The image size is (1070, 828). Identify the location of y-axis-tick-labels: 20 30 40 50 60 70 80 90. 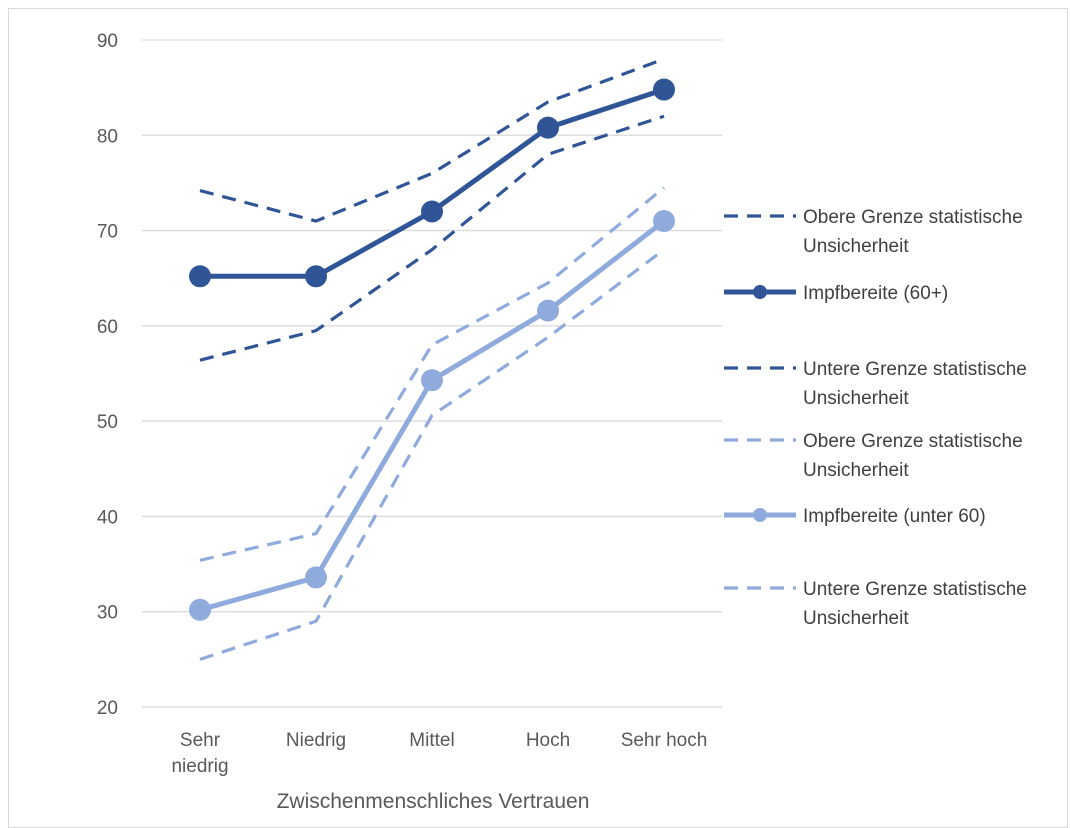
(107, 375).